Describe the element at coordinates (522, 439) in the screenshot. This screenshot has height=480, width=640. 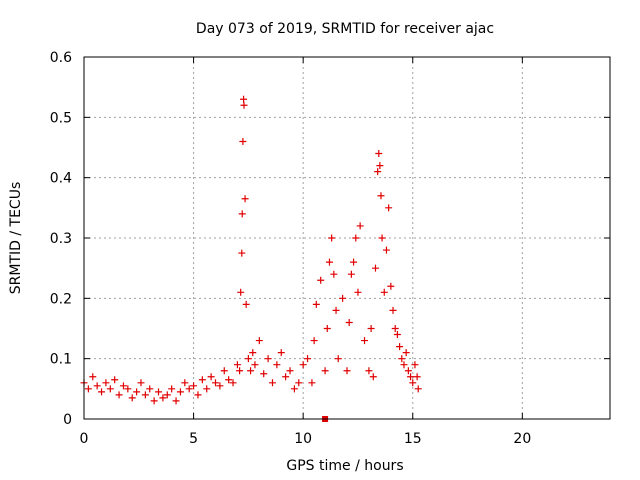
I see `x-tick-label: 20` at that location.